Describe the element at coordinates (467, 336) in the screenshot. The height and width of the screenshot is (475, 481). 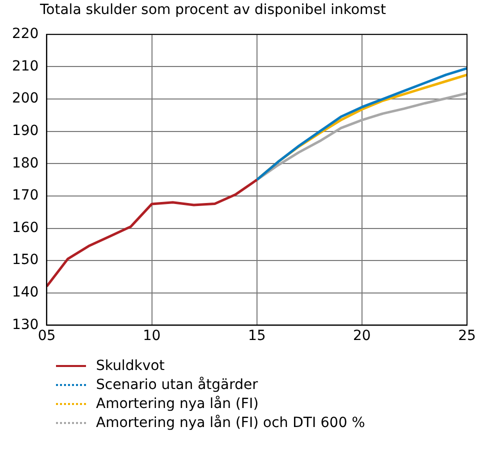
I see `x-tick-label: 25` at that location.